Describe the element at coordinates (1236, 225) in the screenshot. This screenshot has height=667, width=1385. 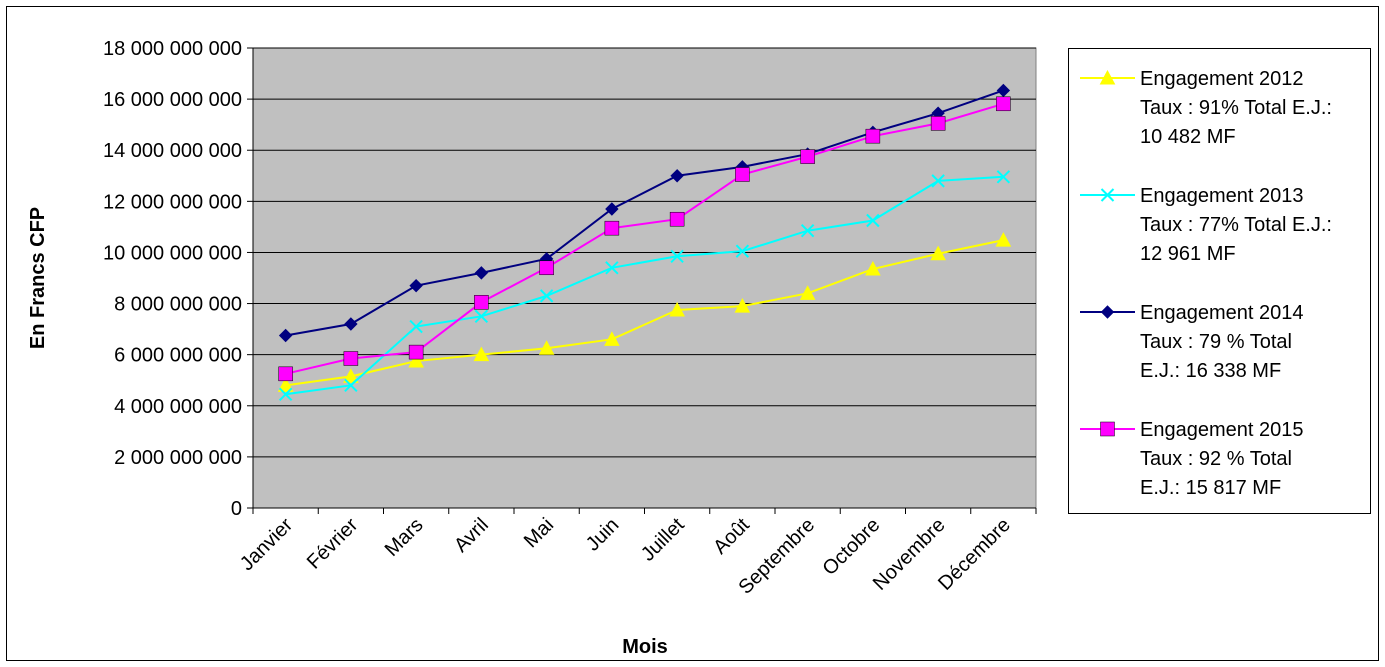
I see `legend-label: Taux : 77% Total E.J.:` at that location.